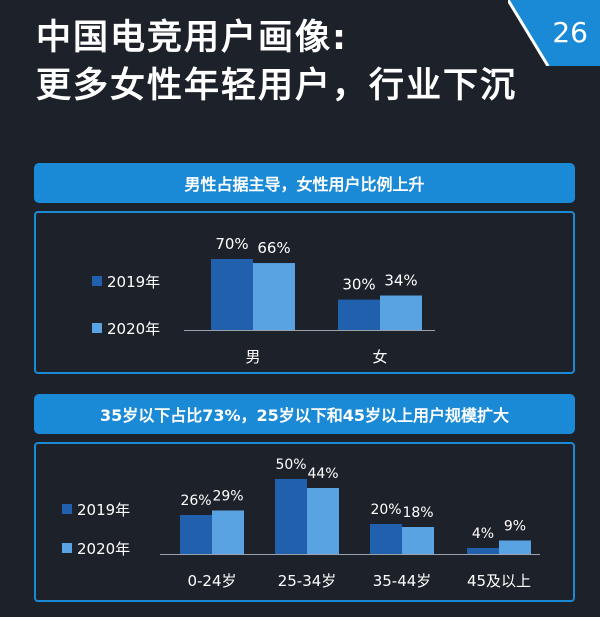 The width and height of the screenshot is (600, 617). What do you see at coordinates (385, 510) in the screenshot?
I see `chart2-value-label-0-2: 20%` at bounding box center [385, 510].